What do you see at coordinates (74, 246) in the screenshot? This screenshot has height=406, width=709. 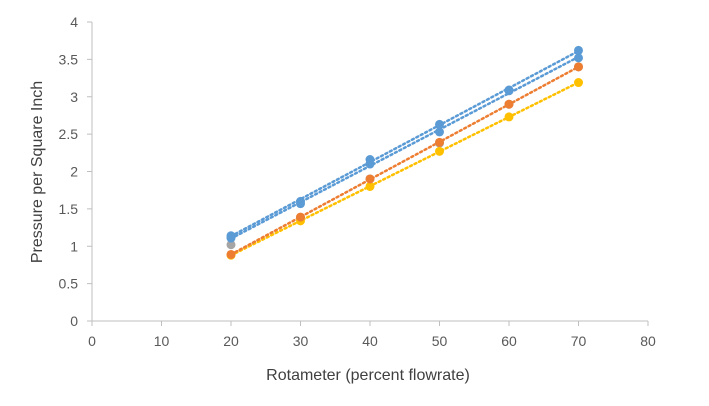 I see `y-tick-label: 1` at bounding box center [74, 246].